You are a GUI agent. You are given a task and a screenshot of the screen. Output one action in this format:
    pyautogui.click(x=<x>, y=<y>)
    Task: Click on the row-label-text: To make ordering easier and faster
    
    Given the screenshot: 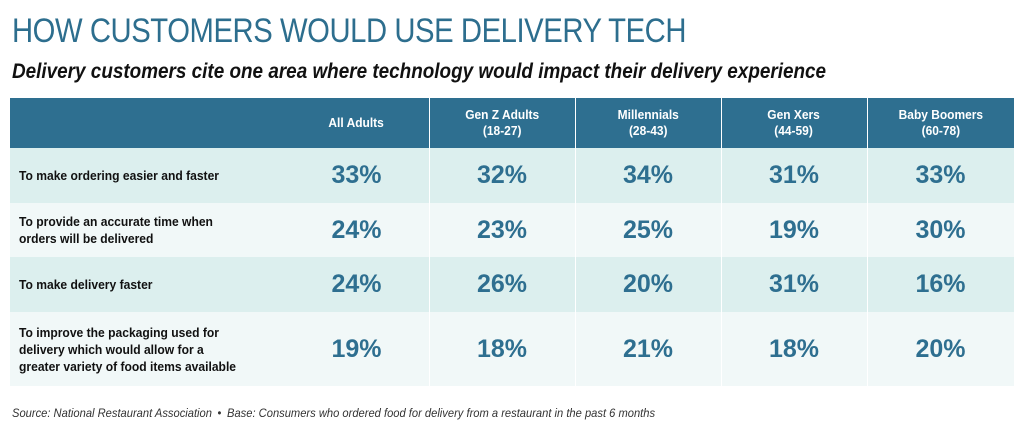 What is the action you would take?
    pyautogui.click(x=119, y=175)
    